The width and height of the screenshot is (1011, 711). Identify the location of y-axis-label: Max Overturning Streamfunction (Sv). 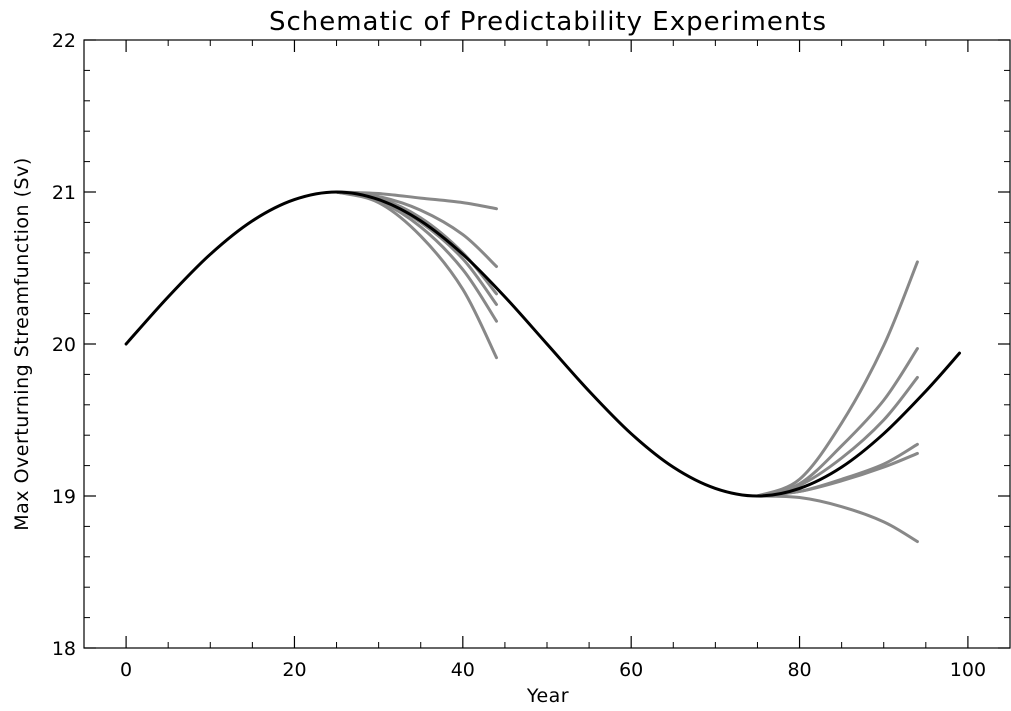
(22, 343).